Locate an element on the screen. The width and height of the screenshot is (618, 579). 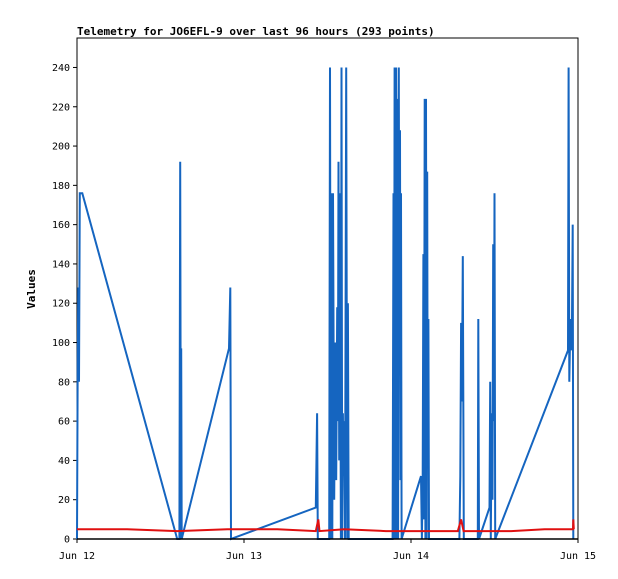
y-tick-label: 160 is located at coordinates (61, 225).